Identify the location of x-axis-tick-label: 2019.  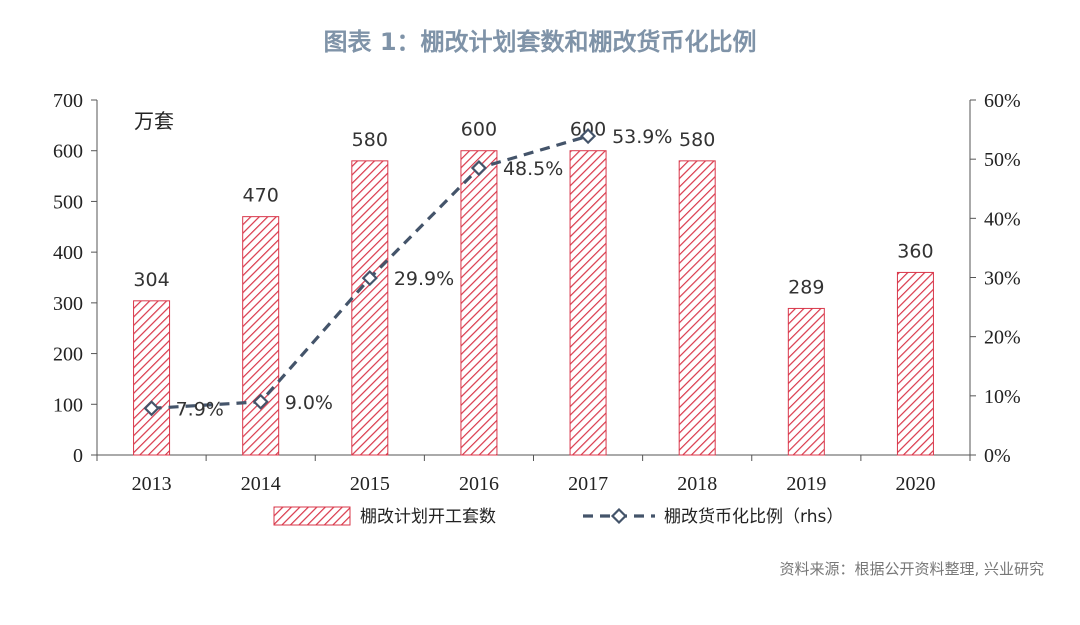
(806, 484).